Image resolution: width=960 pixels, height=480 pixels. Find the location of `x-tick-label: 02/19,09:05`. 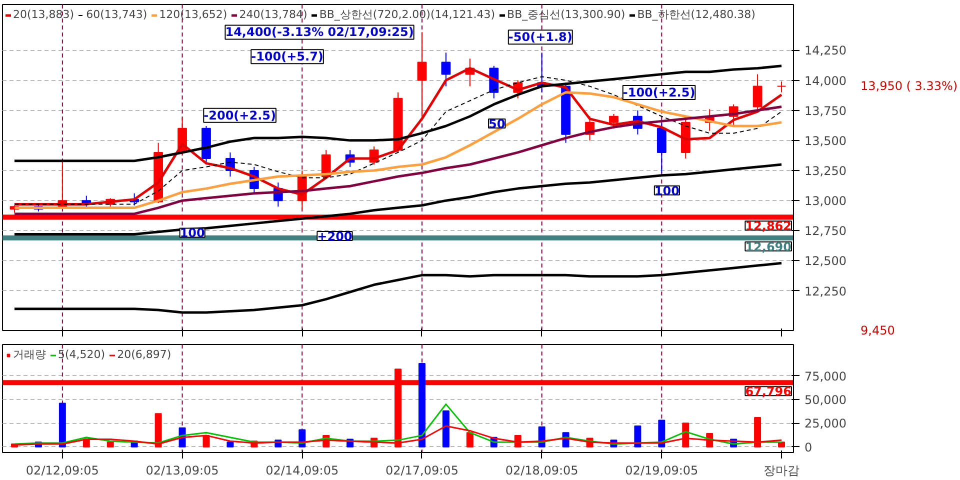

x-tick-label: 02/19,09:05 is located at coordinates (661, 471).